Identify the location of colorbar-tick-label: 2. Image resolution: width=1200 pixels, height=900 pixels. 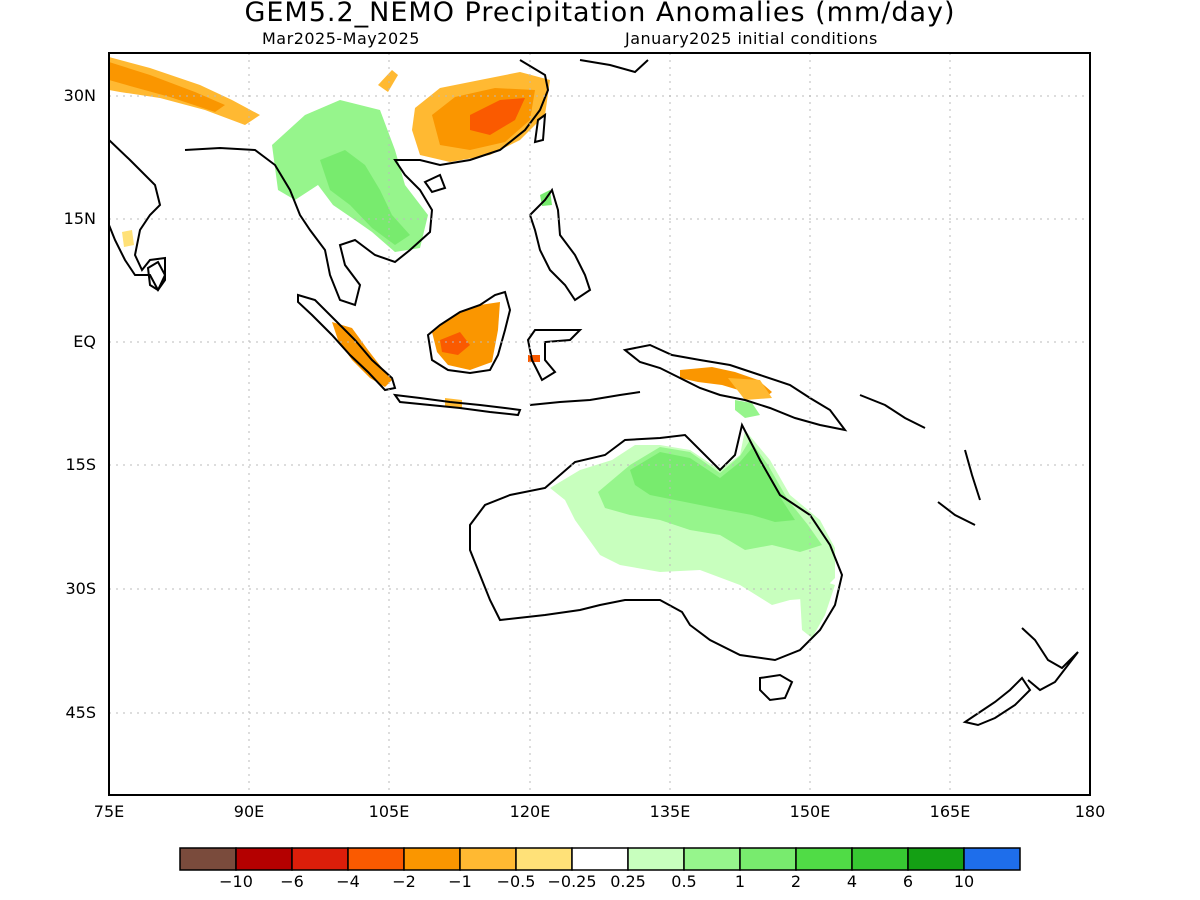
(796, 881).